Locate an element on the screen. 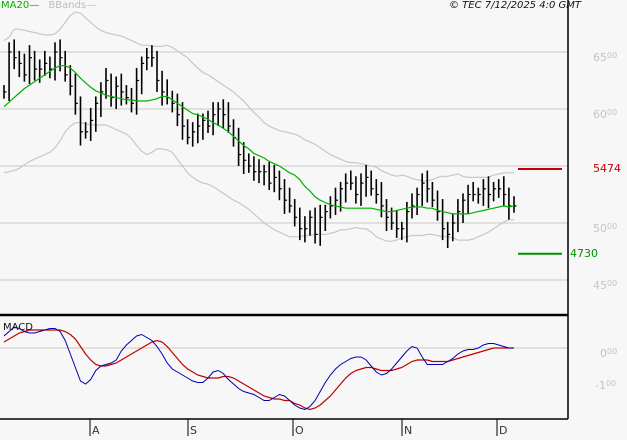  month-label: S is located at coordinates (193, 430).